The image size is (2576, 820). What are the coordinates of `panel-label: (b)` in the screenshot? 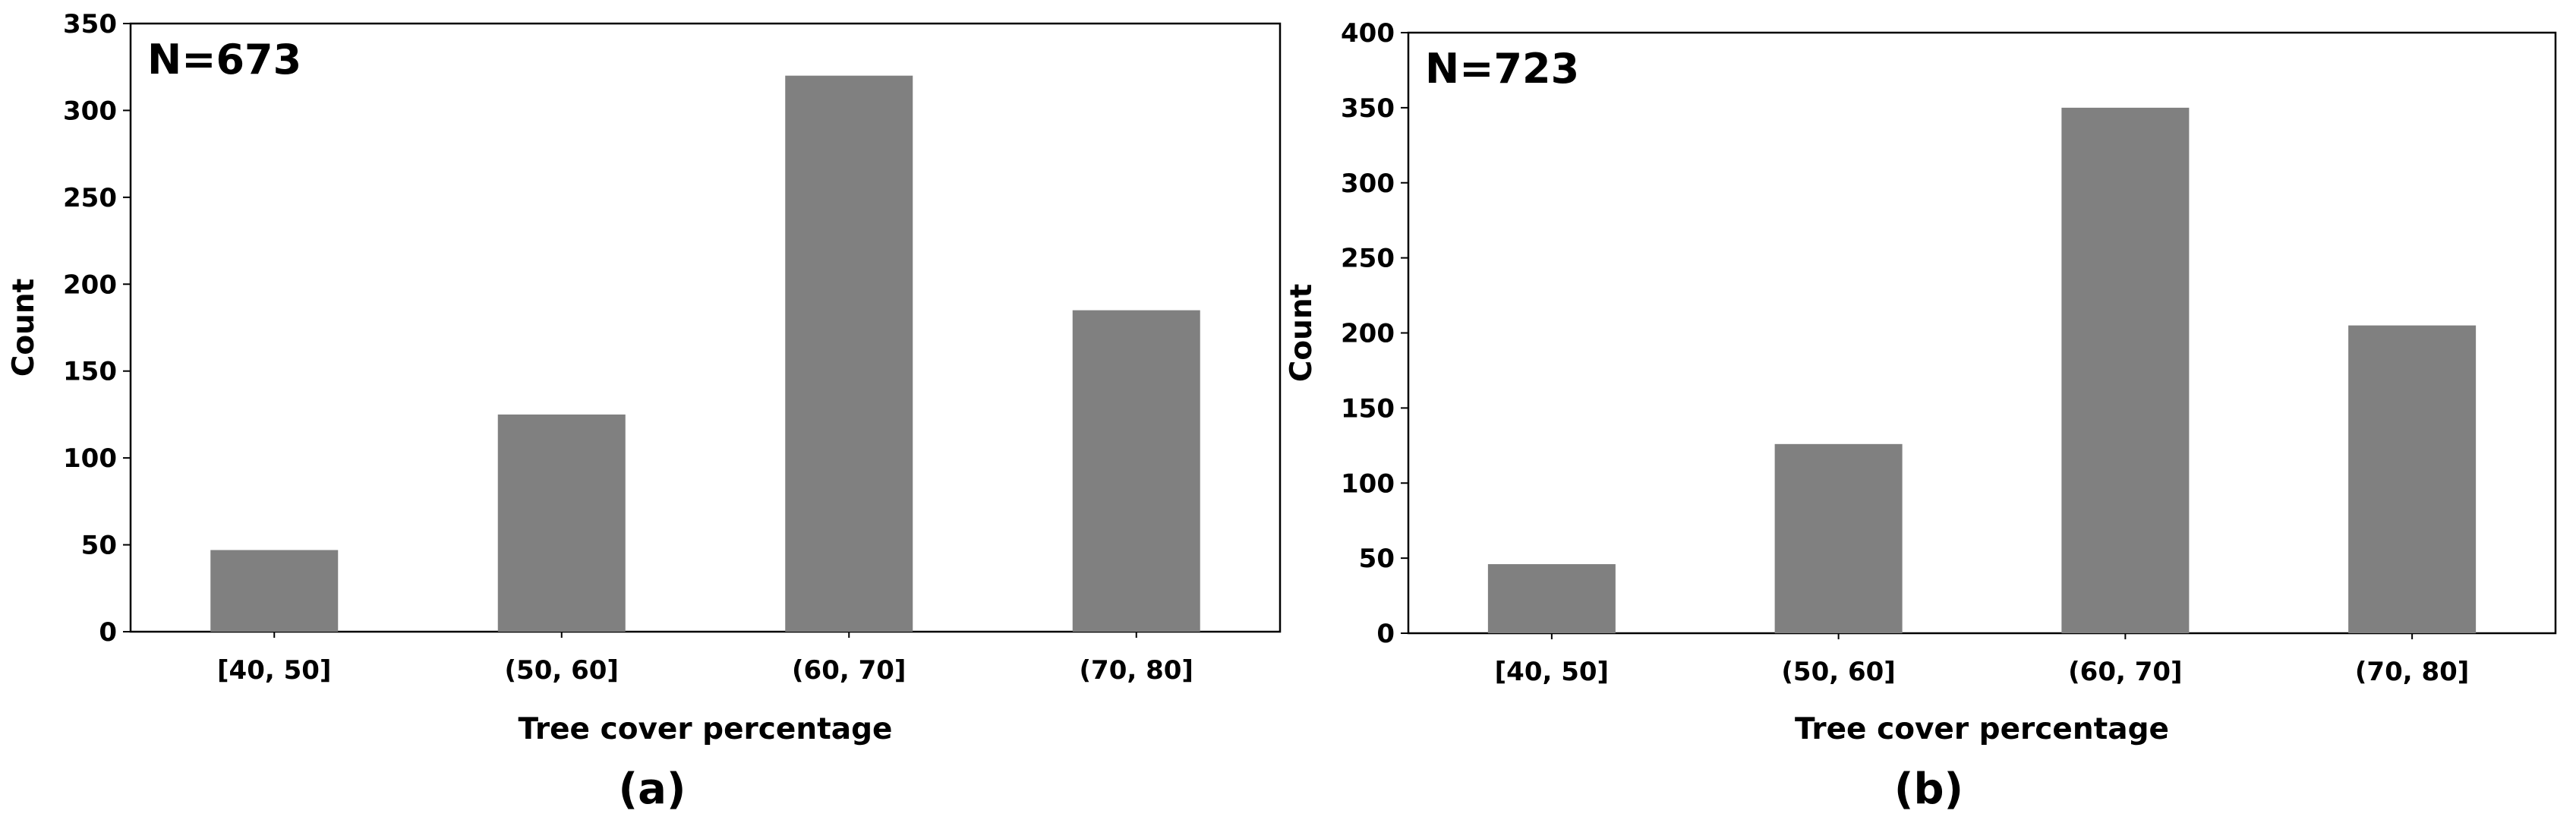 It's located at (1928, 790).